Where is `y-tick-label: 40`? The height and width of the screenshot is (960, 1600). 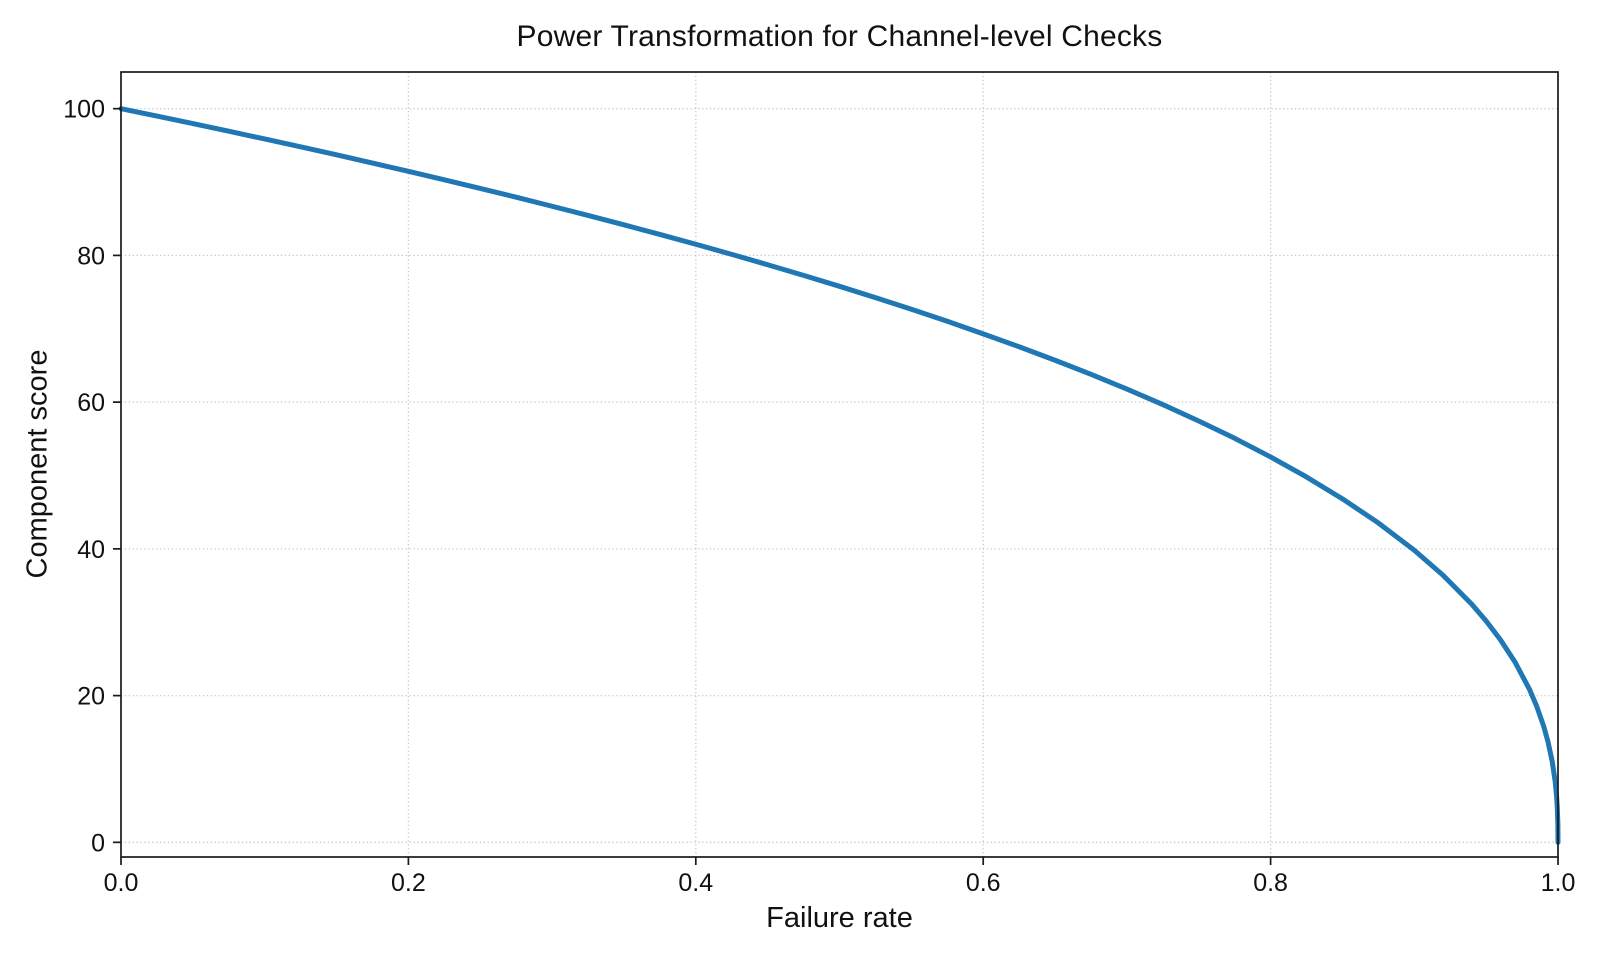
y-tick-label: 40 is located at coordinates (91, 550).